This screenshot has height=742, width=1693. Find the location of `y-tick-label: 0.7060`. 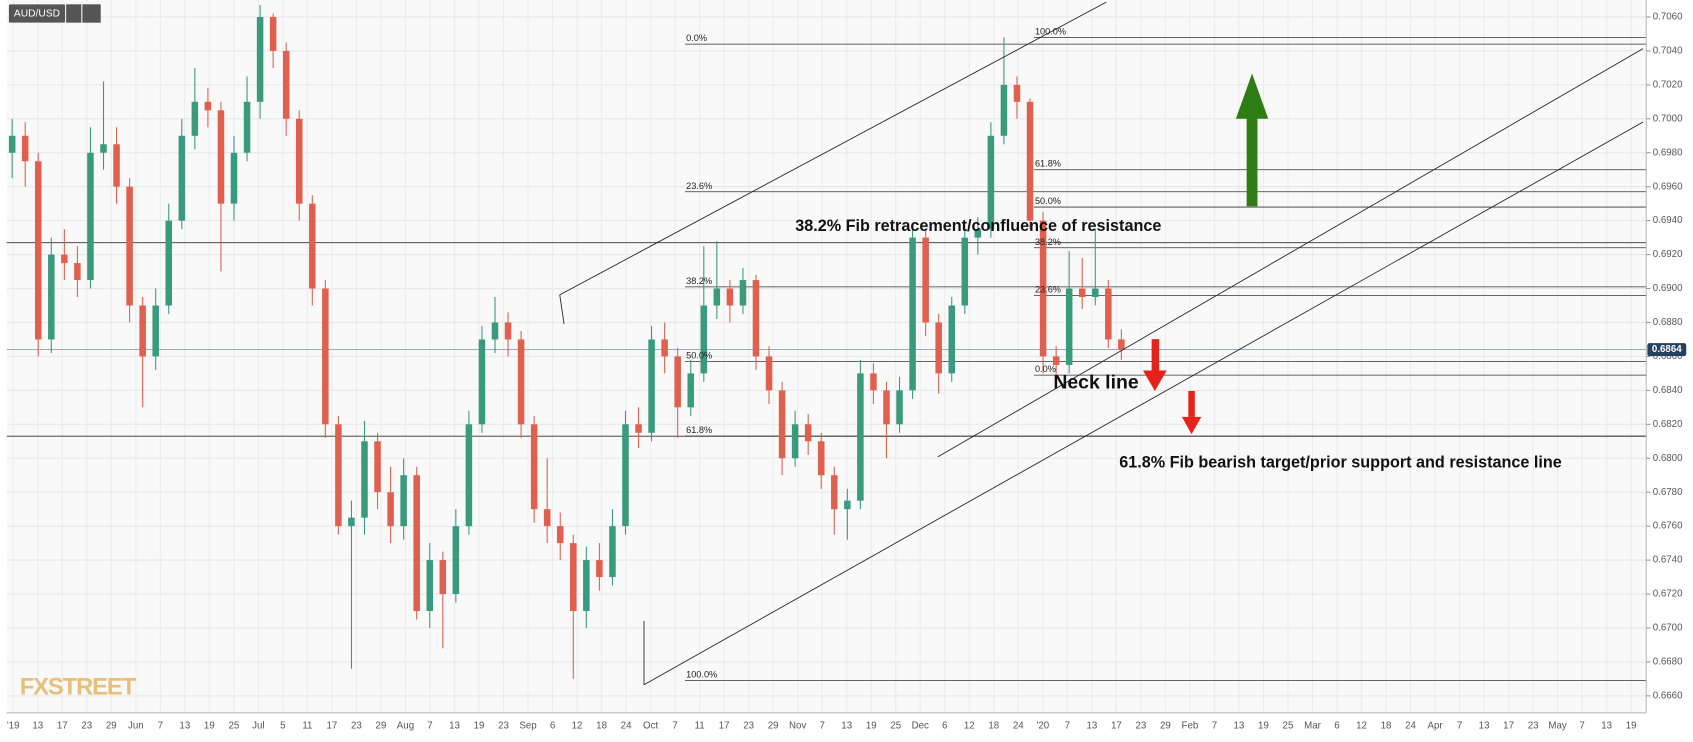

y-tick-label: 0.7060 is located at coordinates (1668, 17).